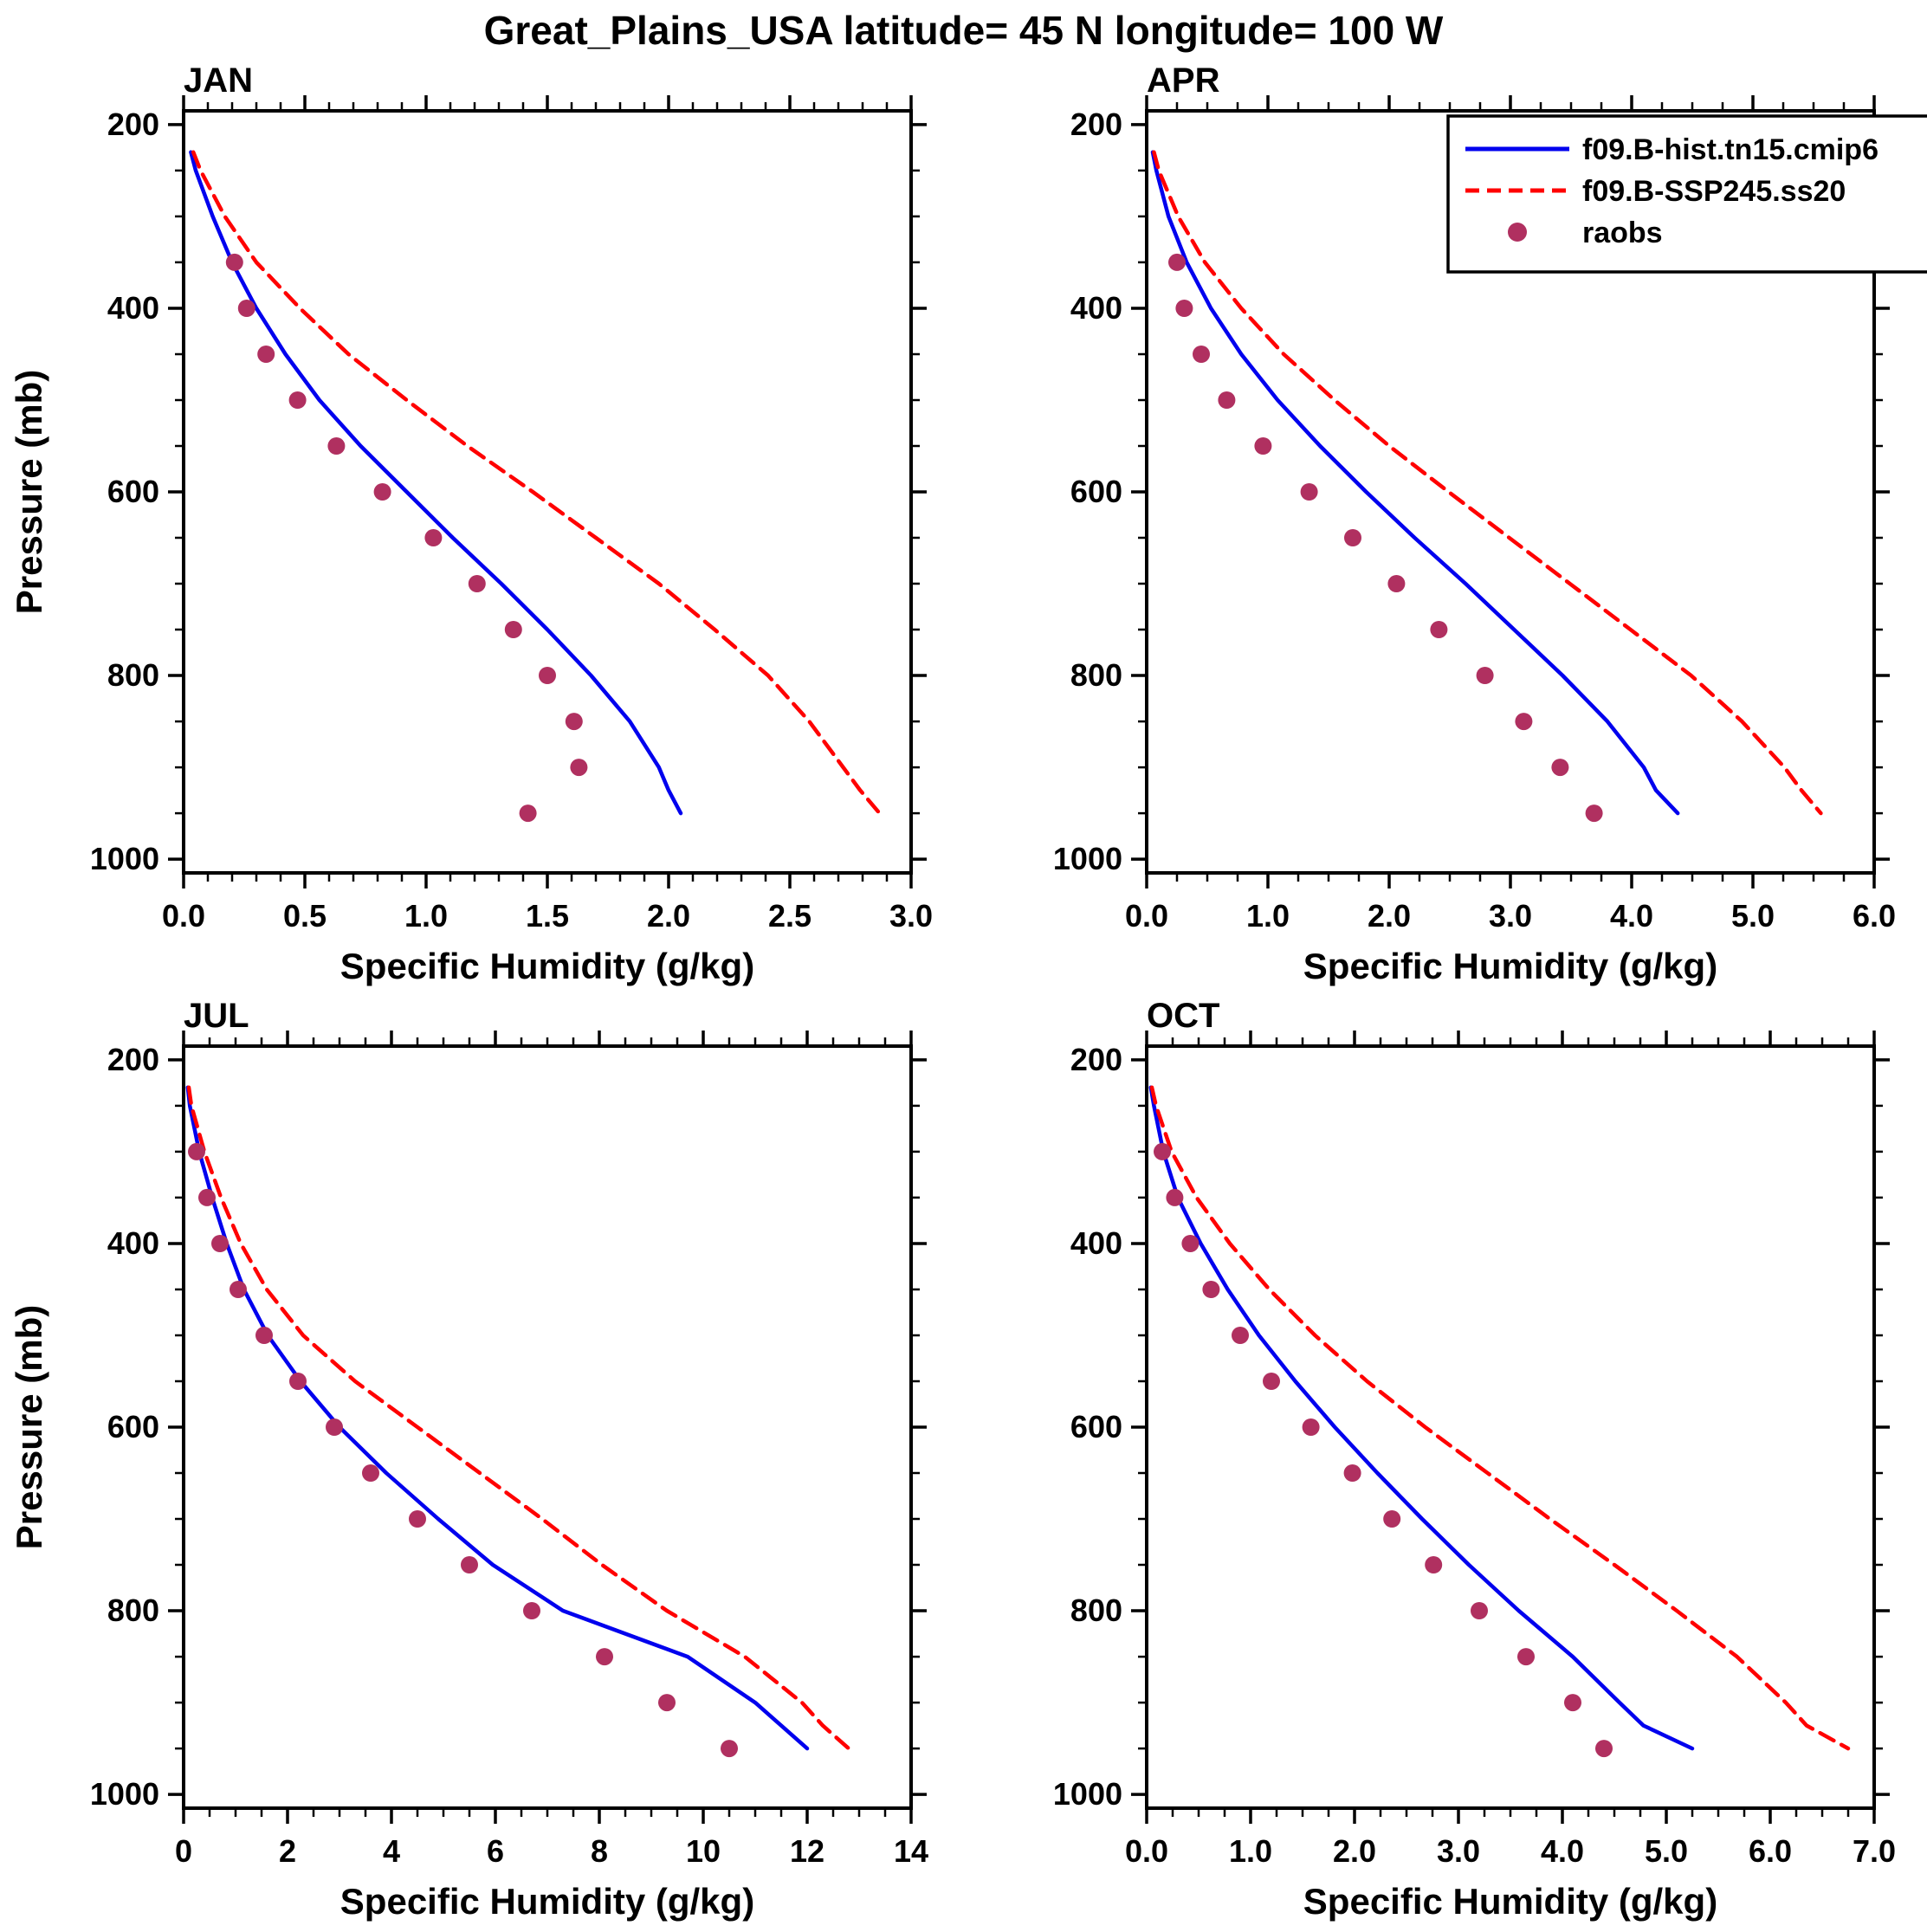 This screenshot has height=1932, width=1927. Describe the element at coordinates (1714, 191) in the screenshot. I see `legend-label: f09.B-SSP245.ss20` at that location.